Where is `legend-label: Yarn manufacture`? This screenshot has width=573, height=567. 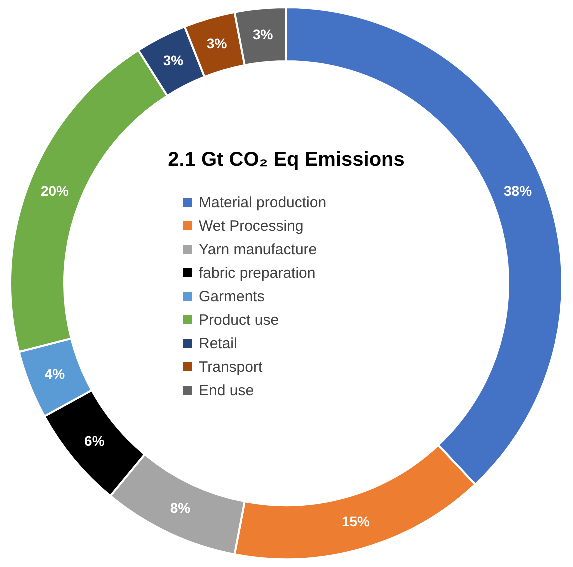 legend-label: Yarn manufacture is located at coordinates (258, 250).